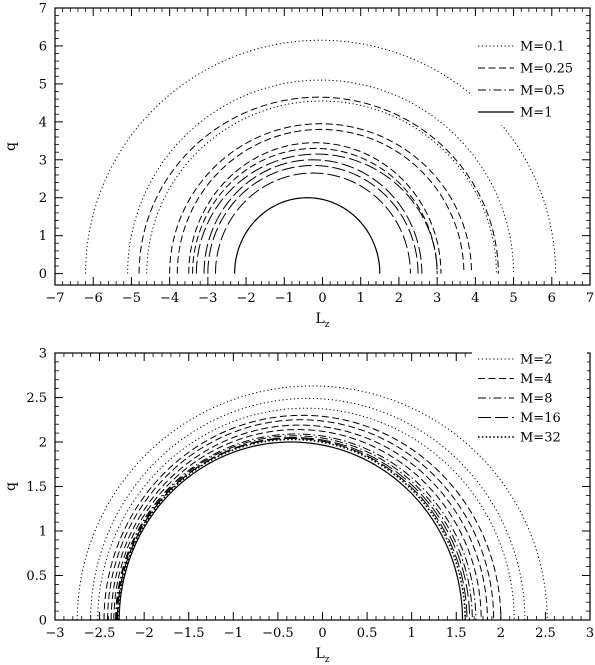 The width and height of the screenshot is (595, 665). What do you see at coordinates (545, 633) in the screenshot?
I see `x-tick-label: 2.5` at bounding box center [545, 633].